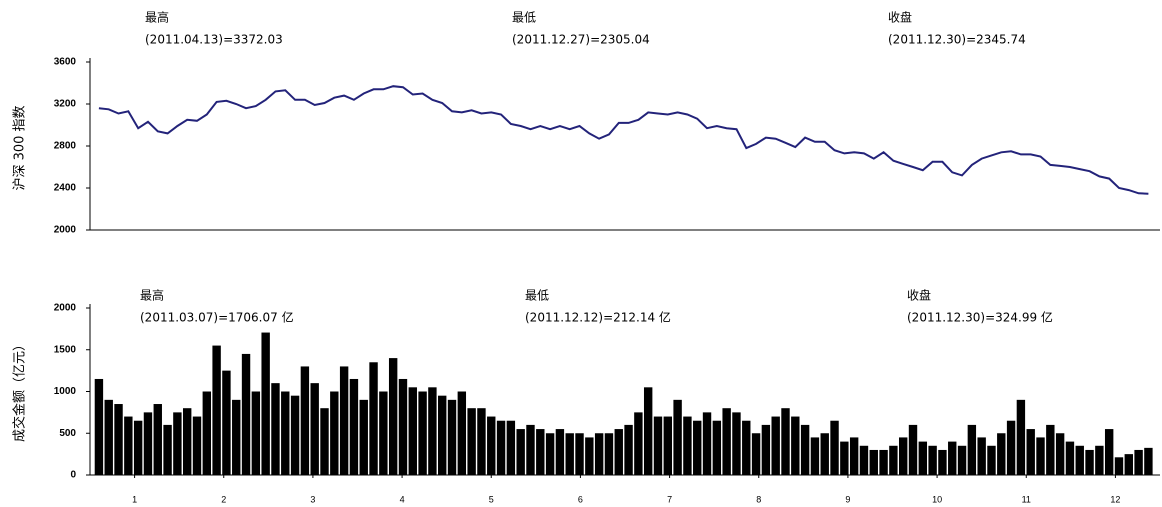  I want to click on y-tick-label: 2000, so click(65, 308).